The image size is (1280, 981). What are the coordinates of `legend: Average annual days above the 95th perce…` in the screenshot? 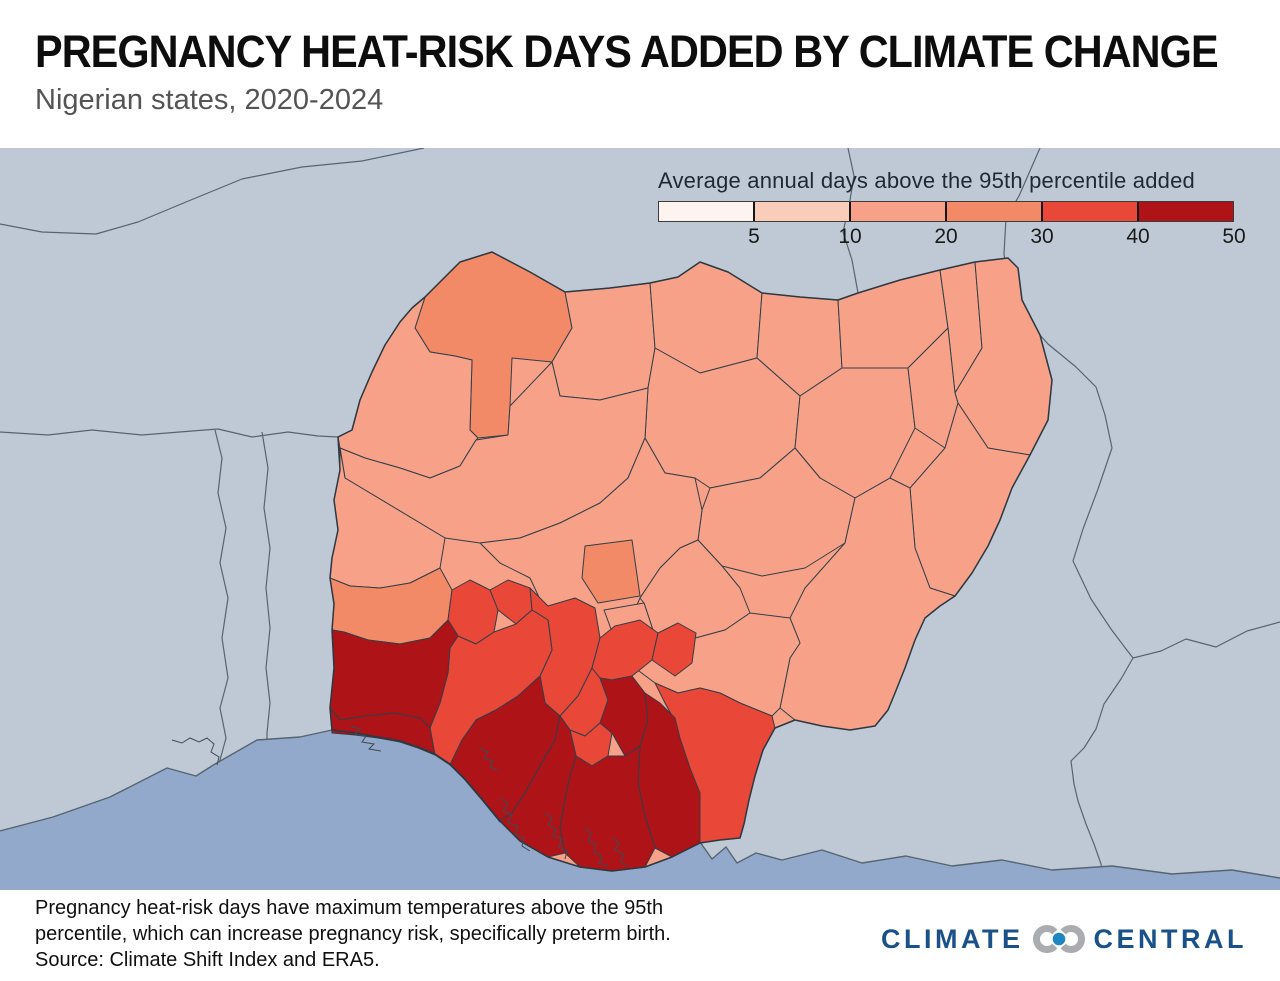 It's located at (952, 210).